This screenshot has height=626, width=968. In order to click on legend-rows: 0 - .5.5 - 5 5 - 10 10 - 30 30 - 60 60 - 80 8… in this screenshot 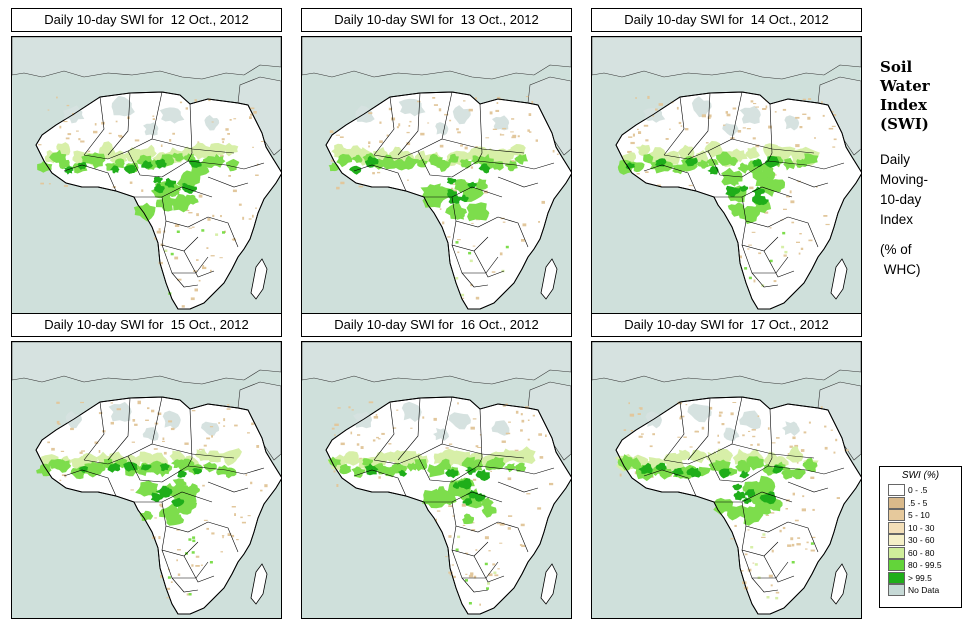, I will do `click(920, 540)`.